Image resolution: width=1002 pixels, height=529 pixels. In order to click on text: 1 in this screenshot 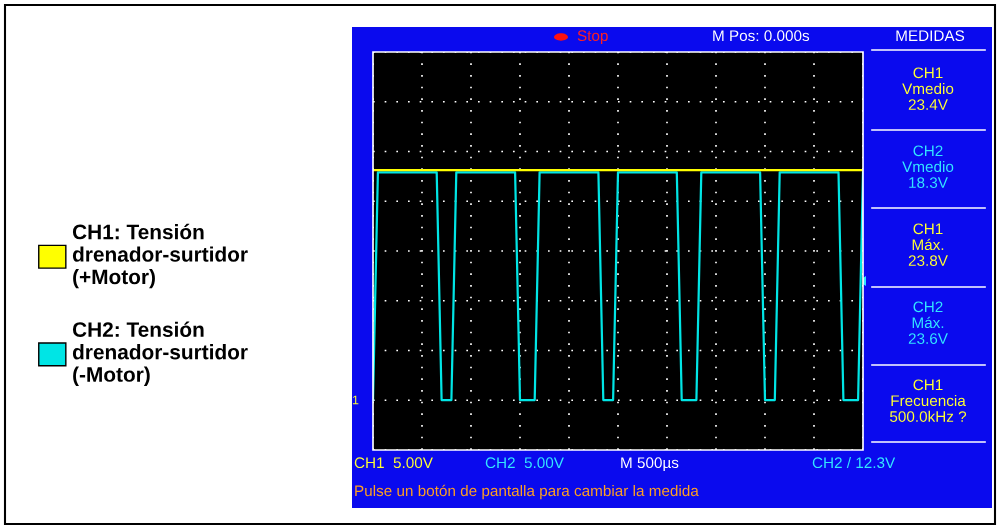, I will do `click(355, 400)`.